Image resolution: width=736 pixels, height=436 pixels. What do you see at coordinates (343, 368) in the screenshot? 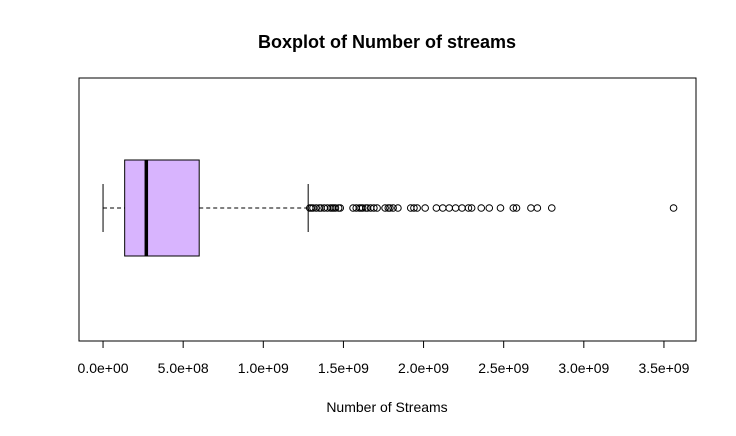
I see `x-tick-label: 1.5e+09` at bounding box center [343, 368].